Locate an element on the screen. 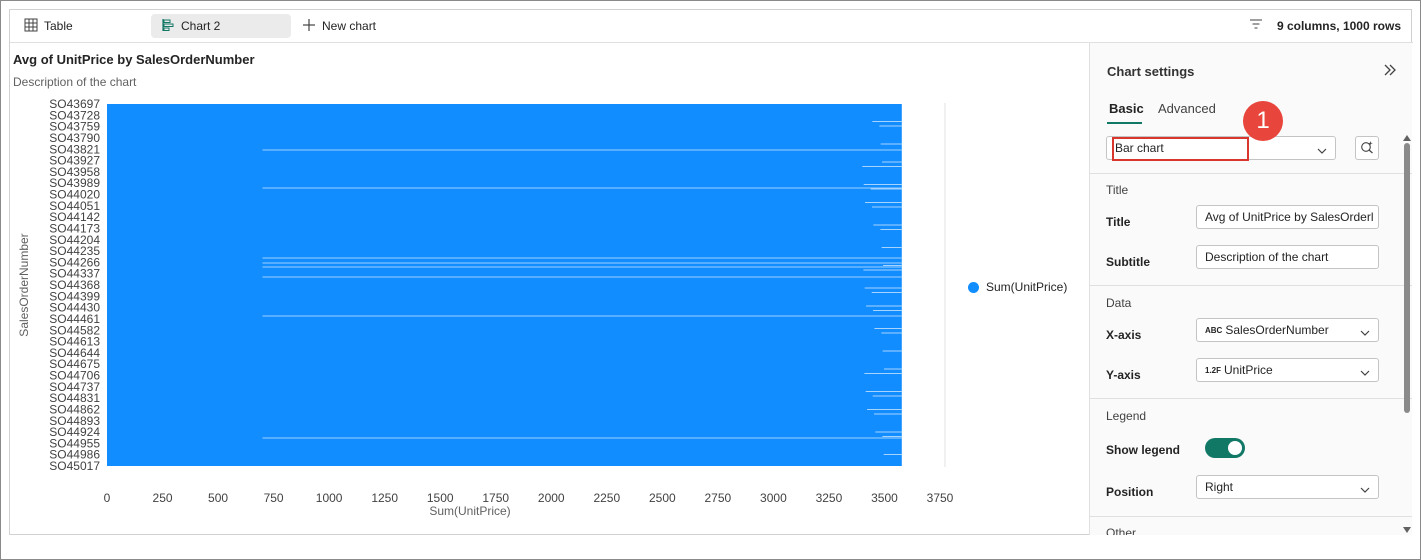 This screenshot has width=1421, height=560. y-tick-label: SO44675 is located at coordinates (74, 364).